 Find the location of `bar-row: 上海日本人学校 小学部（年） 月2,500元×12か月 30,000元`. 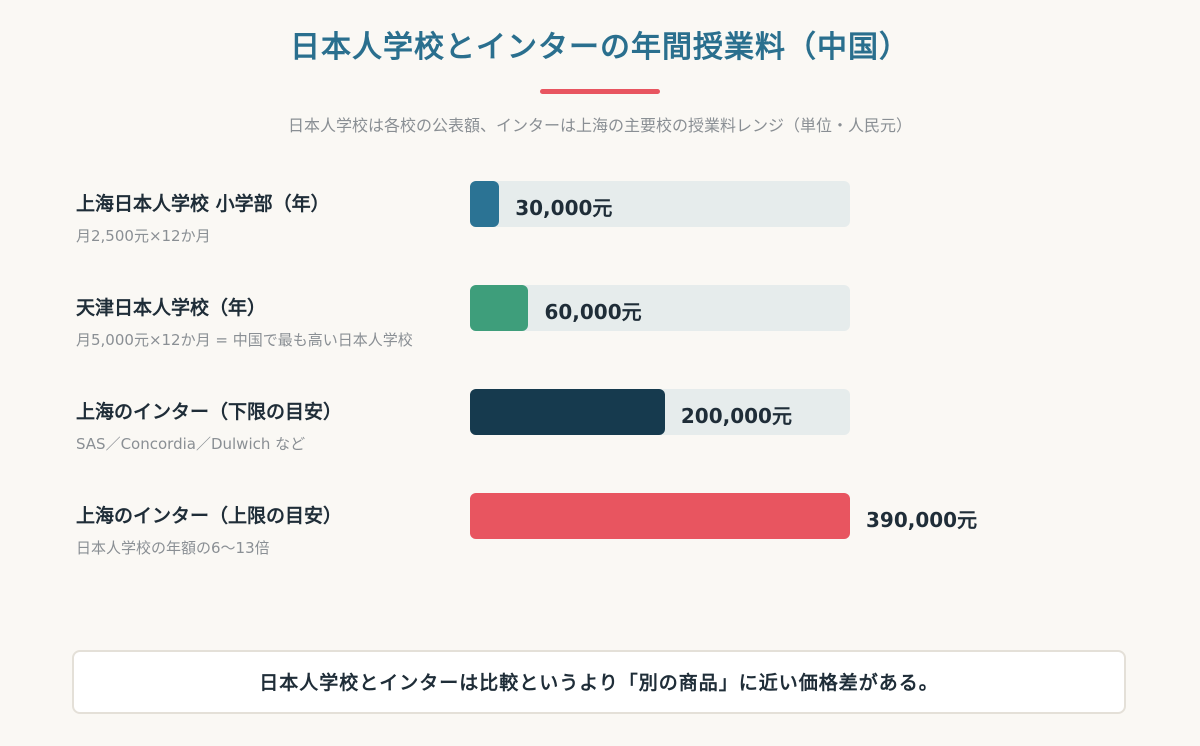

bar-row: 上海日本人学校 小学部（年） 月2,500元×12か月 30,000元 is located at coordinates (600, 221).